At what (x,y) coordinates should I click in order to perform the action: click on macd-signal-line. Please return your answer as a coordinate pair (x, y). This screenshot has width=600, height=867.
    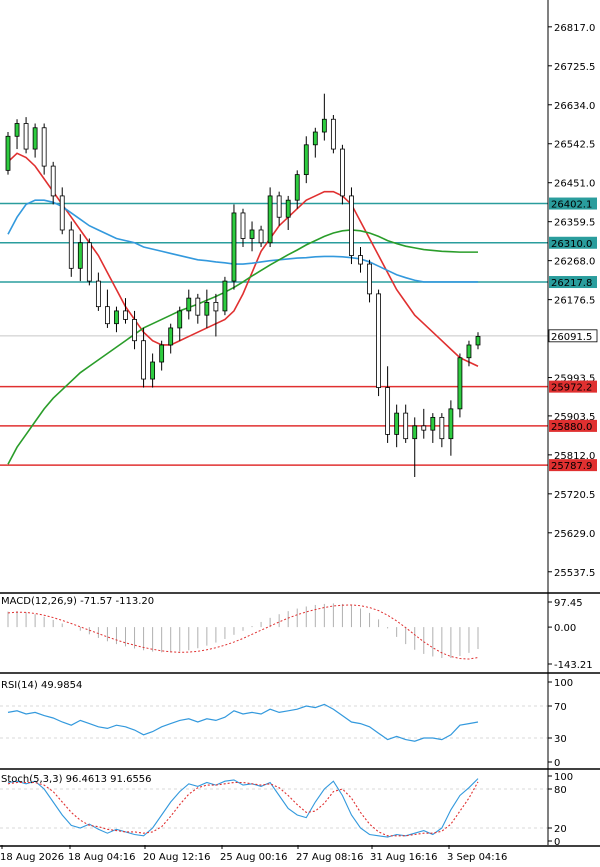
    Looking at the image, I should click on (243, 632).